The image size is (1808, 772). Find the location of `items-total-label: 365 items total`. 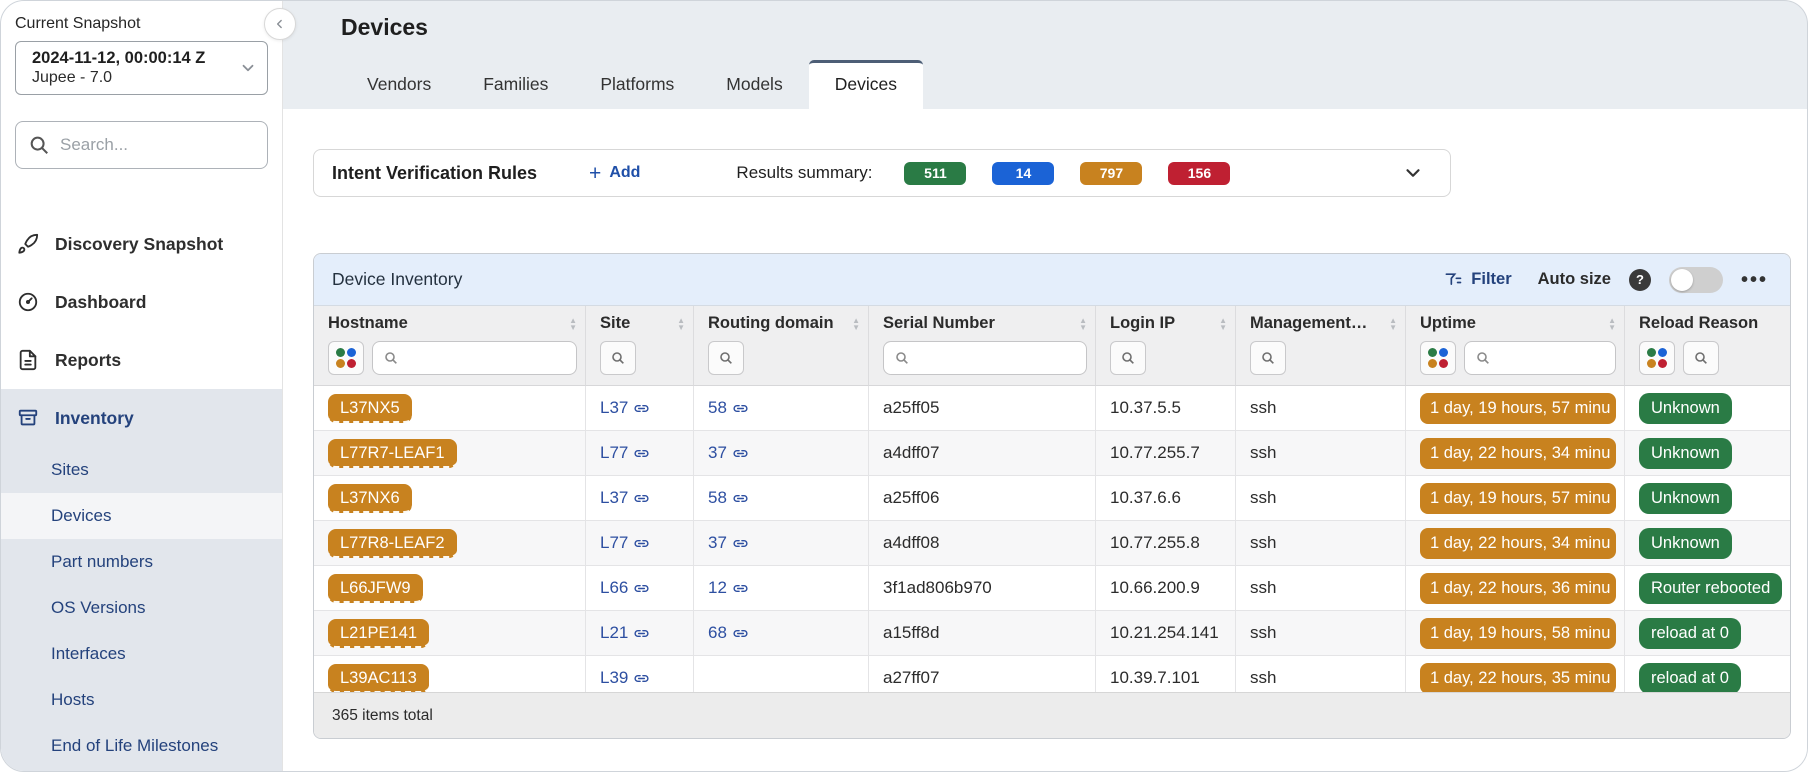

items-total-label: 365 items total is located at coordinates (382, 715).